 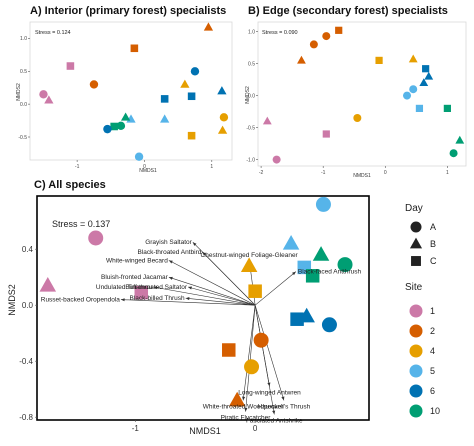 What do you see at coordinates (422, 310) in the screenshot?
I see `legend: Day ABC Site 1 2 4 5 6 10` at bounding box center [422, 310].